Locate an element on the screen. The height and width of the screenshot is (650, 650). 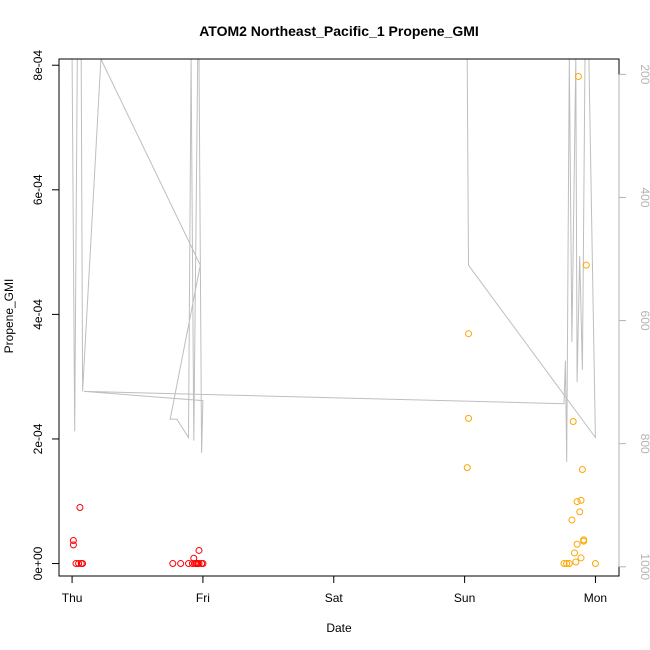
y-axis-label: Propene_GMI is located at coordinates (9, 316).